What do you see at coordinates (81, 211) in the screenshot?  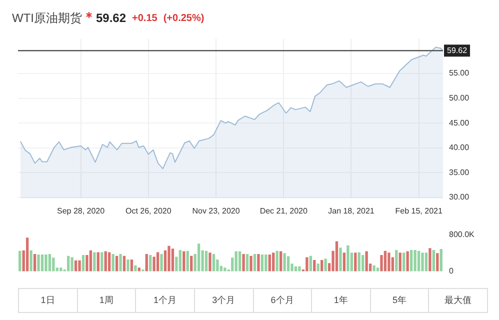 I see `x-tick-label: Sep 28, 2020` at bounding box center [81, 211].